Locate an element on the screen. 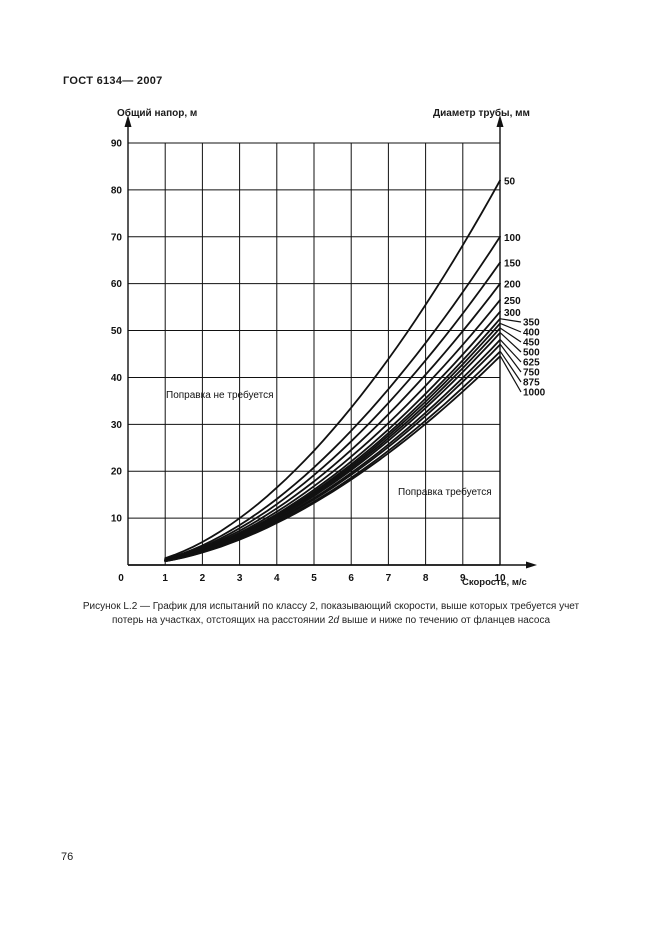  curve-label-500: 500 is located at coordinates (531, 353).